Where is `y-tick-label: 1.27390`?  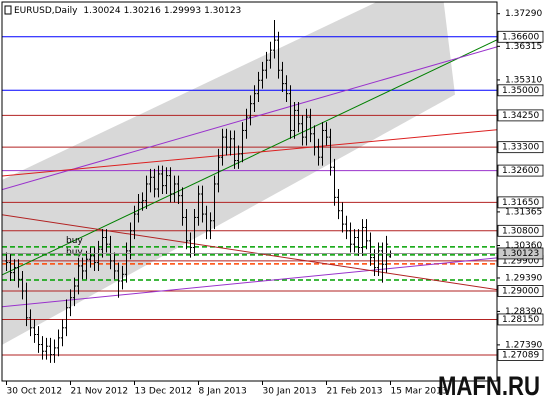
y-tick-label: 1.27390 is located at coordinates (523, 345).